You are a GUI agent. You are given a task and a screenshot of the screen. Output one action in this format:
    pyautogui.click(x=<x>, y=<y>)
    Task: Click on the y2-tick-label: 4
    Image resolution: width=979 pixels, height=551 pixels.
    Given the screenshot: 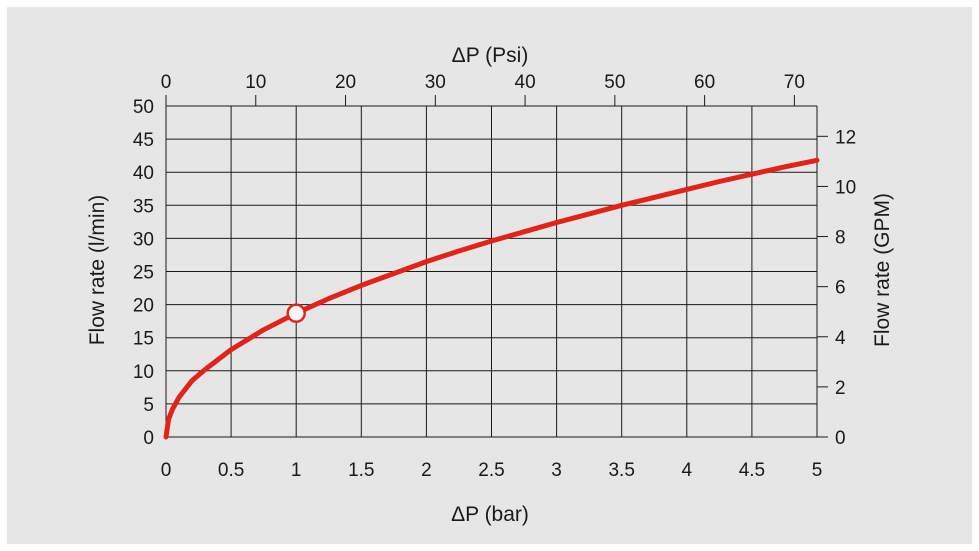 What is the action you would take?
    pyautogui.click(x=840, y=338)
    